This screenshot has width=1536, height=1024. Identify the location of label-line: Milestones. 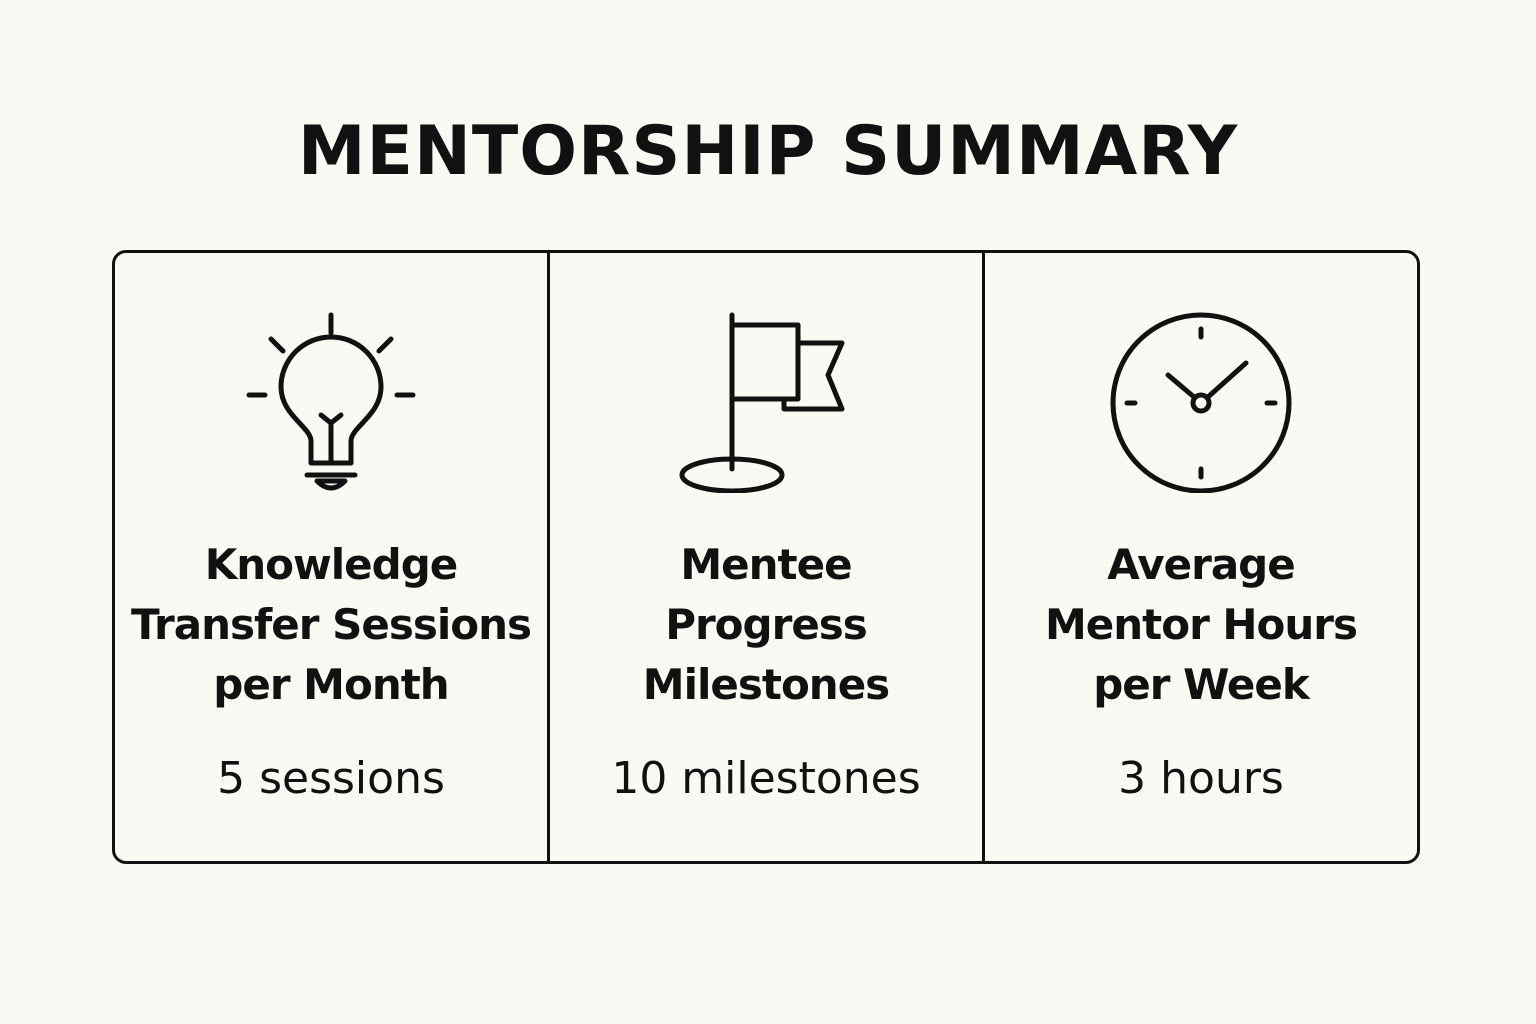
(766, 684).